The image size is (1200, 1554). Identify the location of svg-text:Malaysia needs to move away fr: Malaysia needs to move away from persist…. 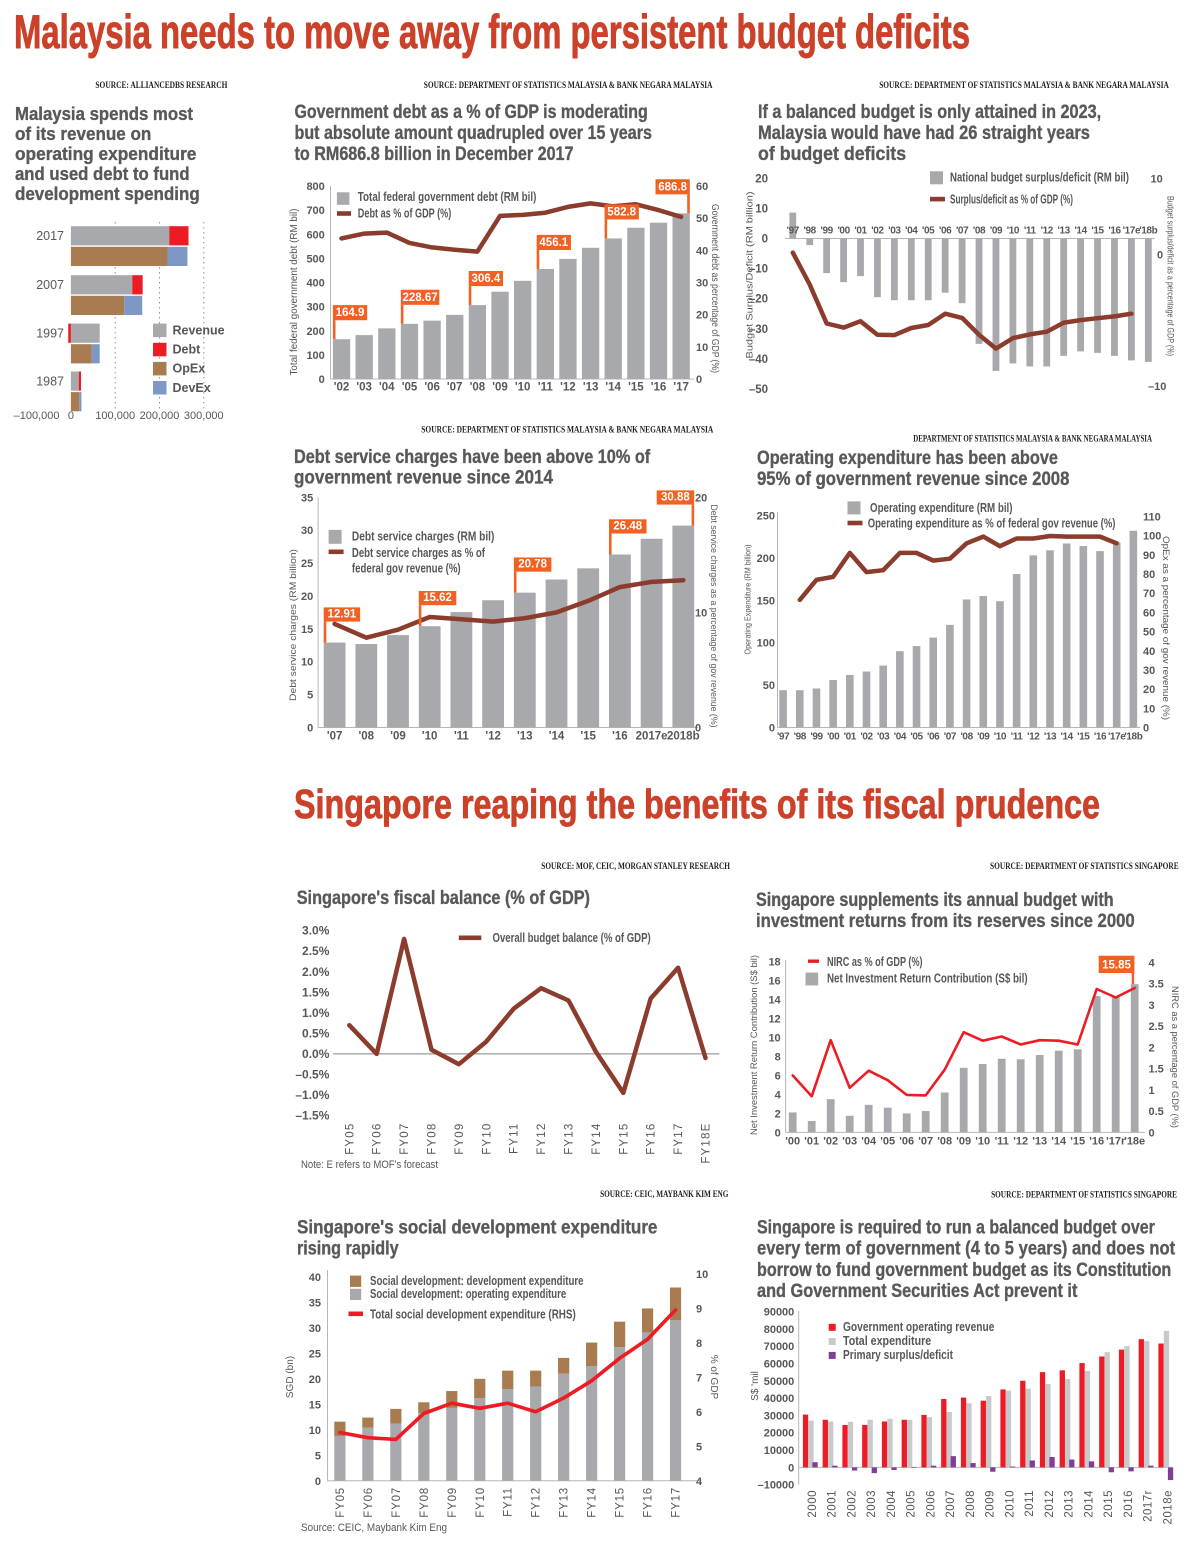
(492, 31).